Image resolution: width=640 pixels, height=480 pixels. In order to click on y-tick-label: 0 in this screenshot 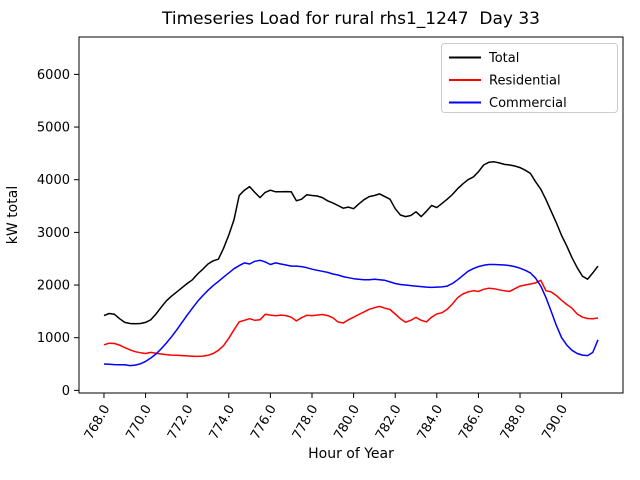, I will do `click(66, 391)`.